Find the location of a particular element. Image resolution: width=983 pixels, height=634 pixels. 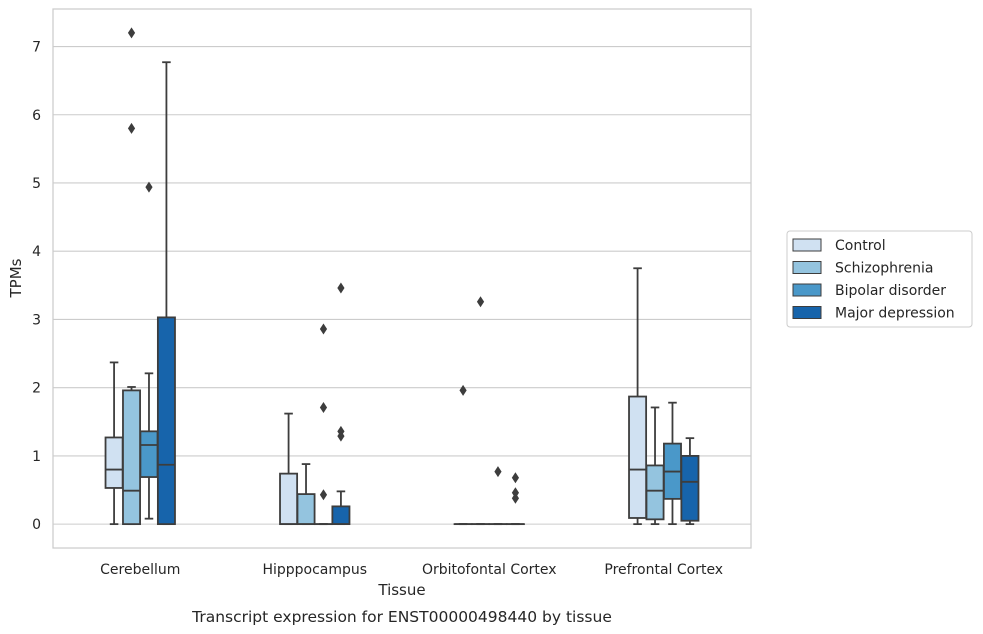

y-tick-label: 7 is located at coordinates (36, 48).